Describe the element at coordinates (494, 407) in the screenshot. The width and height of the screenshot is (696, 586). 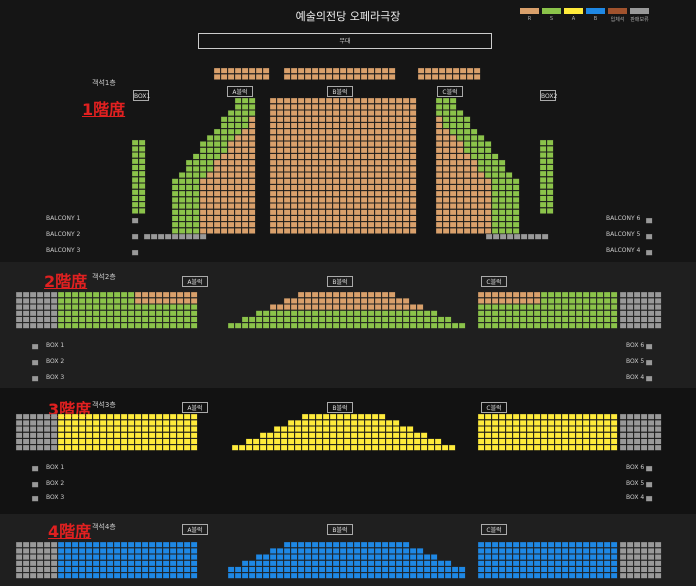
I see `floor-3-block-c: C블럭` at that location.